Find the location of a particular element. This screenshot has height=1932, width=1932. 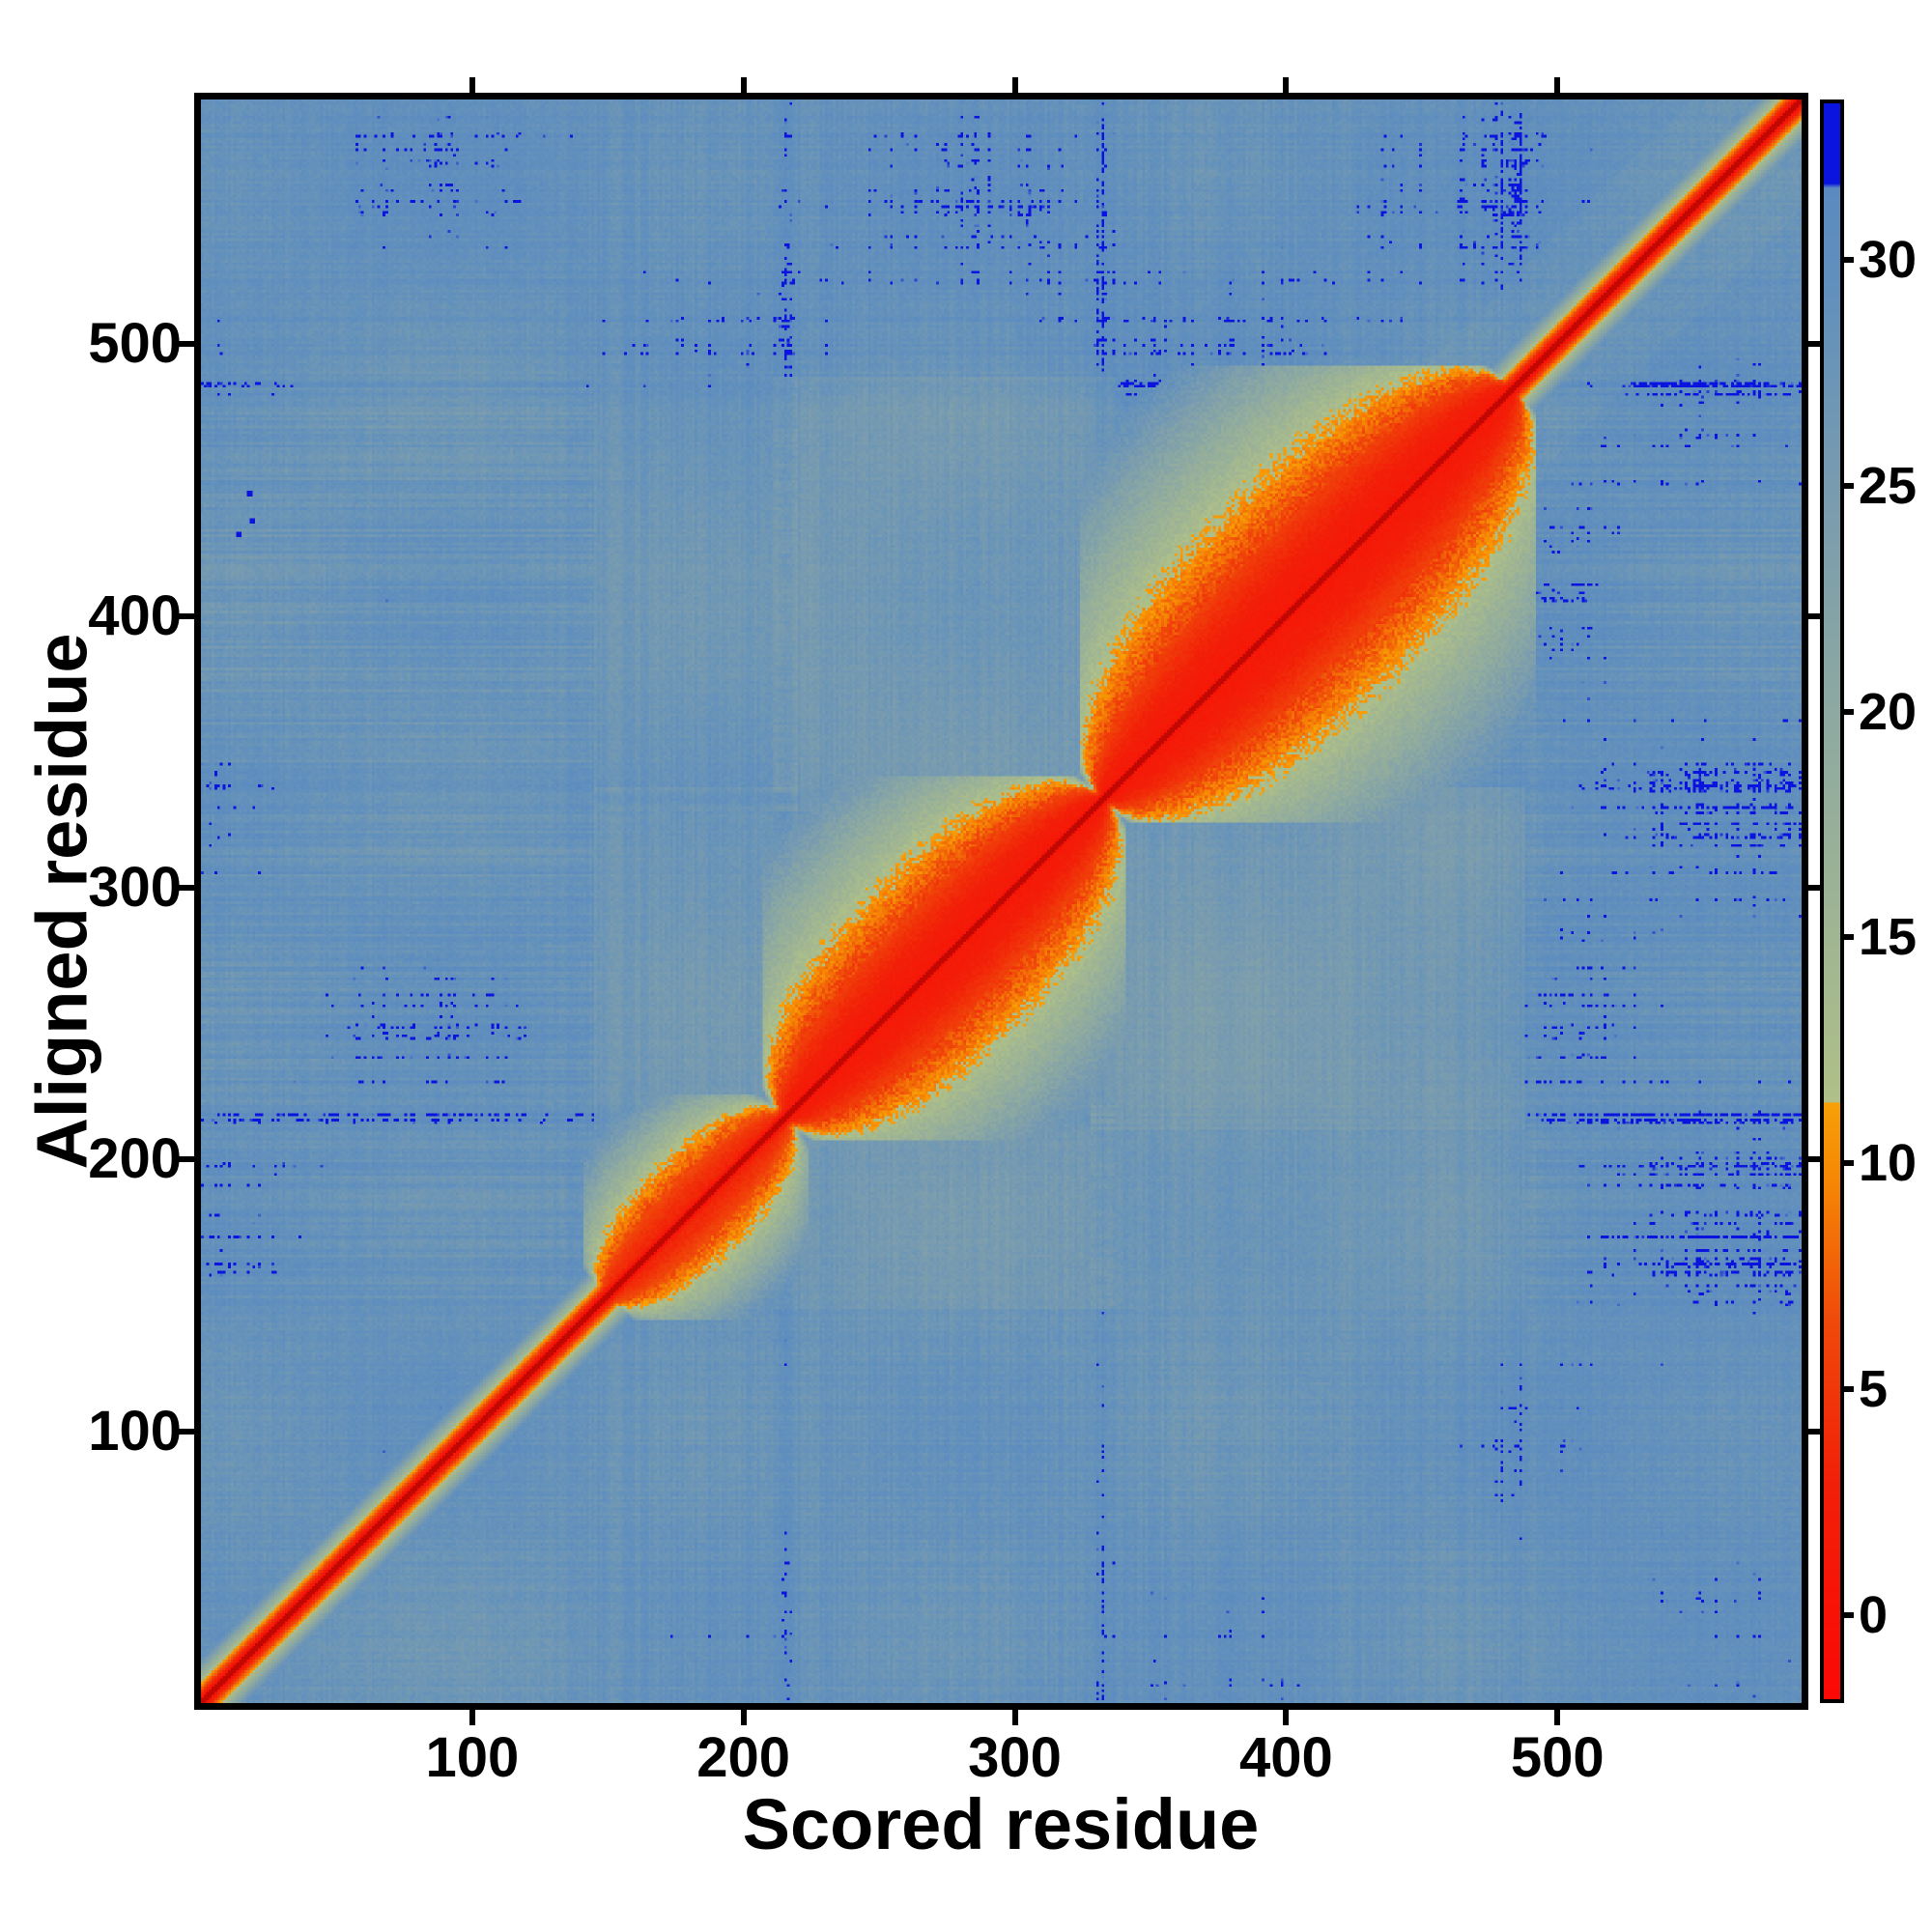

x-axis-tick-label: 100 is located at coordinates (472, 1757).